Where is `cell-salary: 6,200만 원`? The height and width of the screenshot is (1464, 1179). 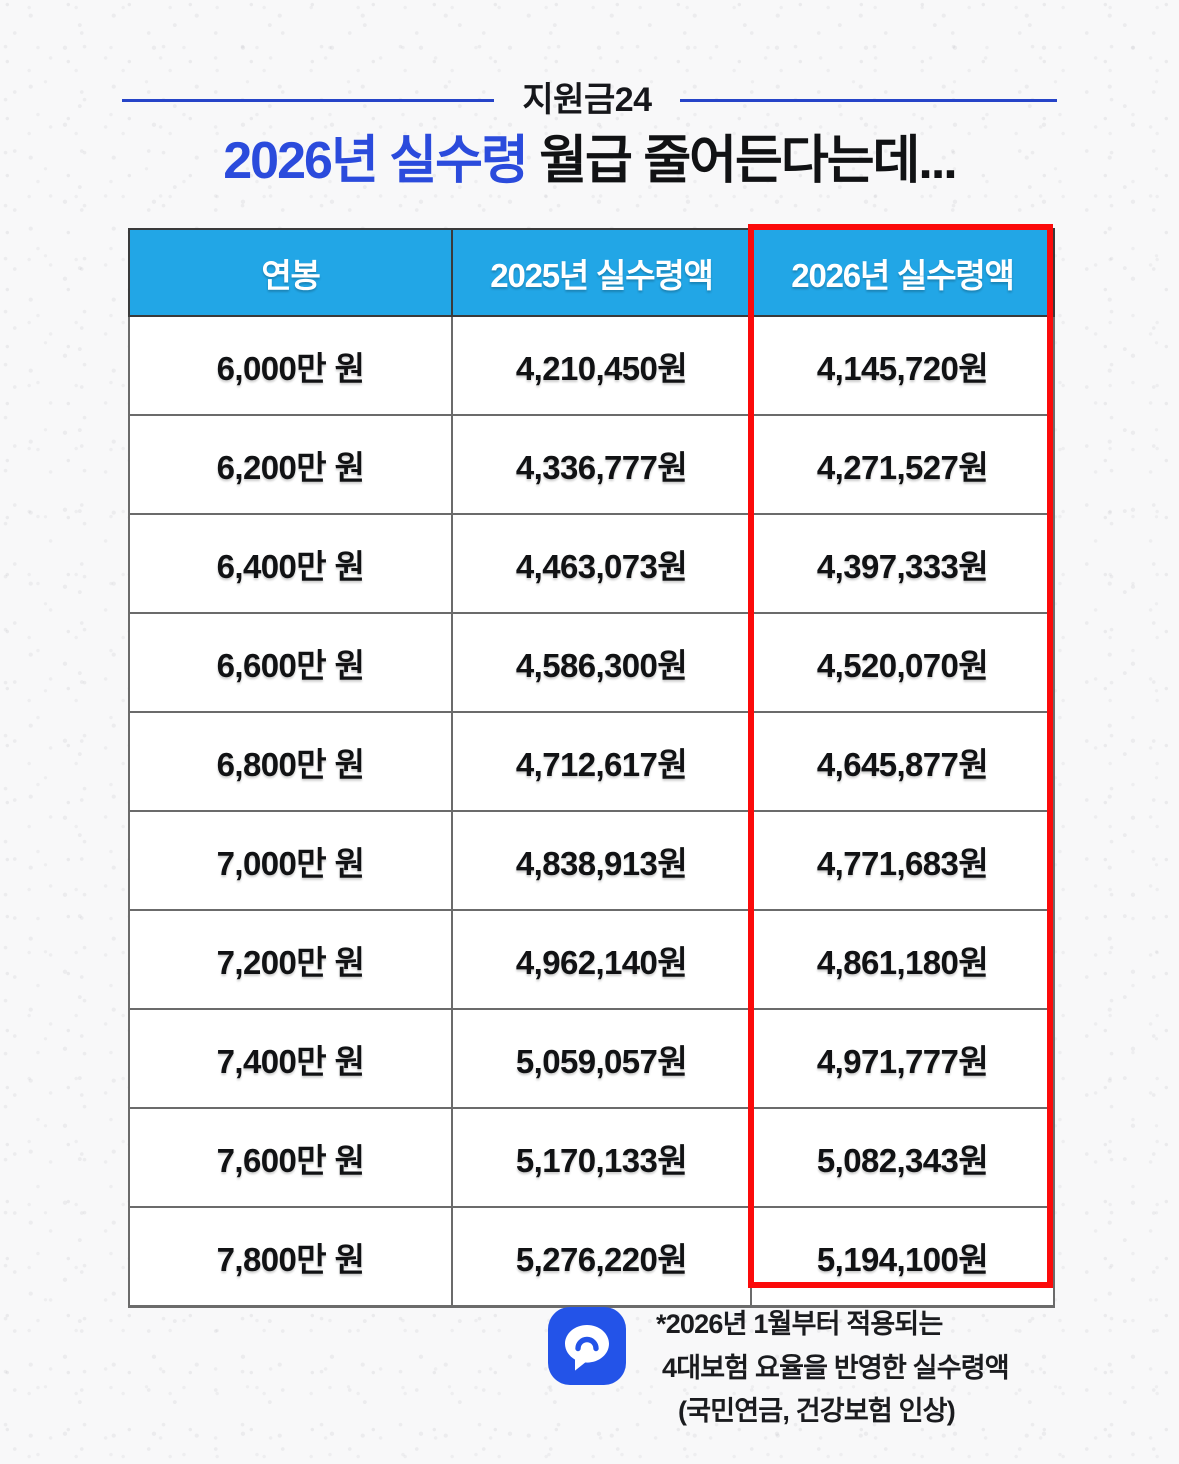
cell-salary: 6,200만 원 is located at coordinates (290, 464).